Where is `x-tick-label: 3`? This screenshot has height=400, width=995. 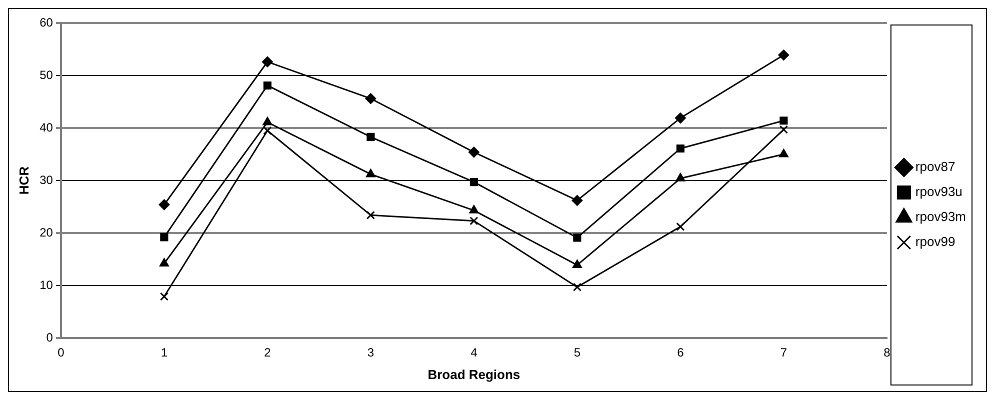
x-tick-label: 3 is located at coordinates (370, 353).